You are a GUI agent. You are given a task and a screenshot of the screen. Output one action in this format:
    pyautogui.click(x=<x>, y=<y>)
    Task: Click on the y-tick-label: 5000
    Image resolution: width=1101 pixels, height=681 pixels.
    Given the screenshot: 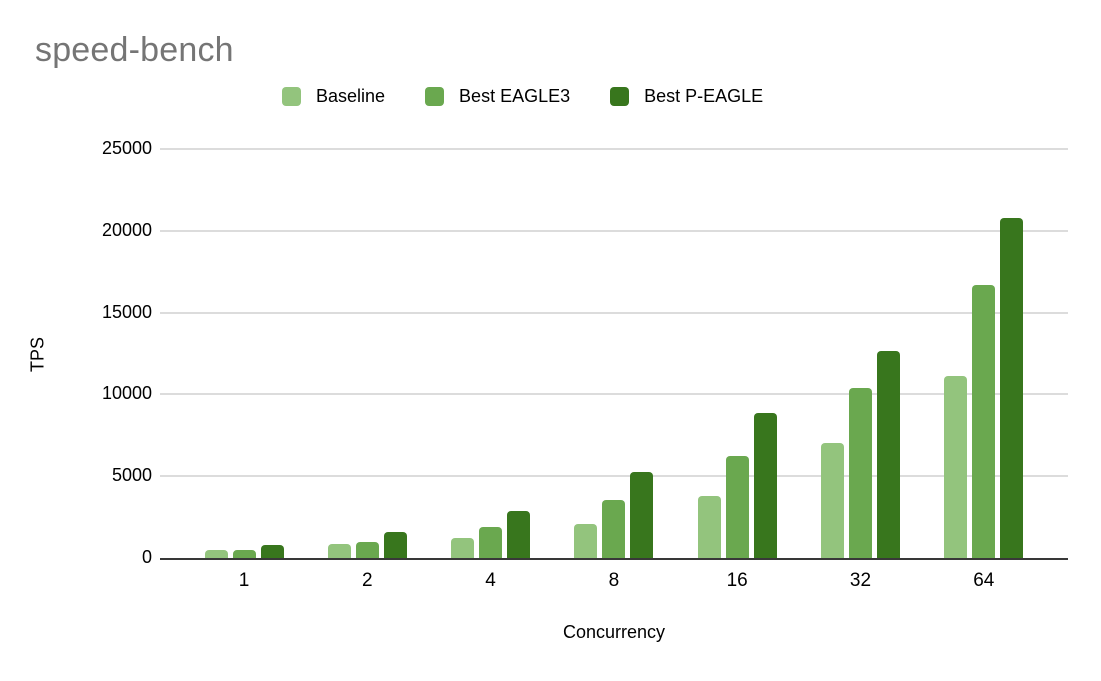 What is the action you would take?
    pyautogui.click(x=131, y=475)
    